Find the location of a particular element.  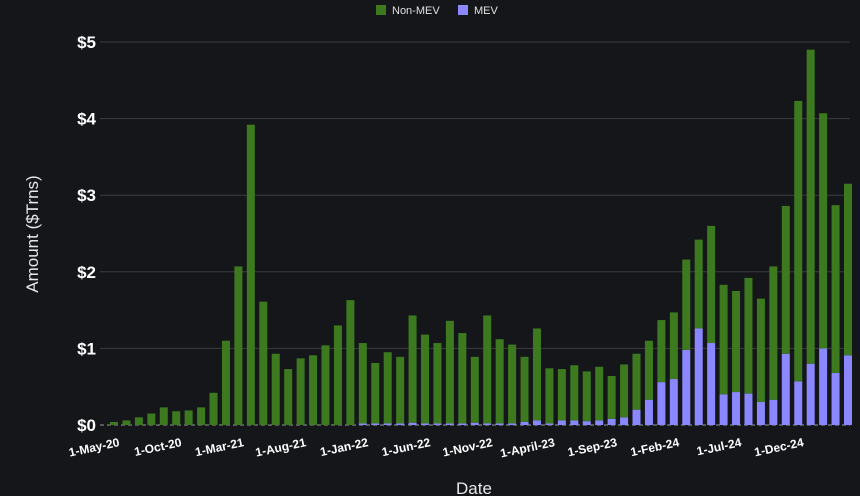

y-tick-label: $1 is located at coordinates (86, 348).